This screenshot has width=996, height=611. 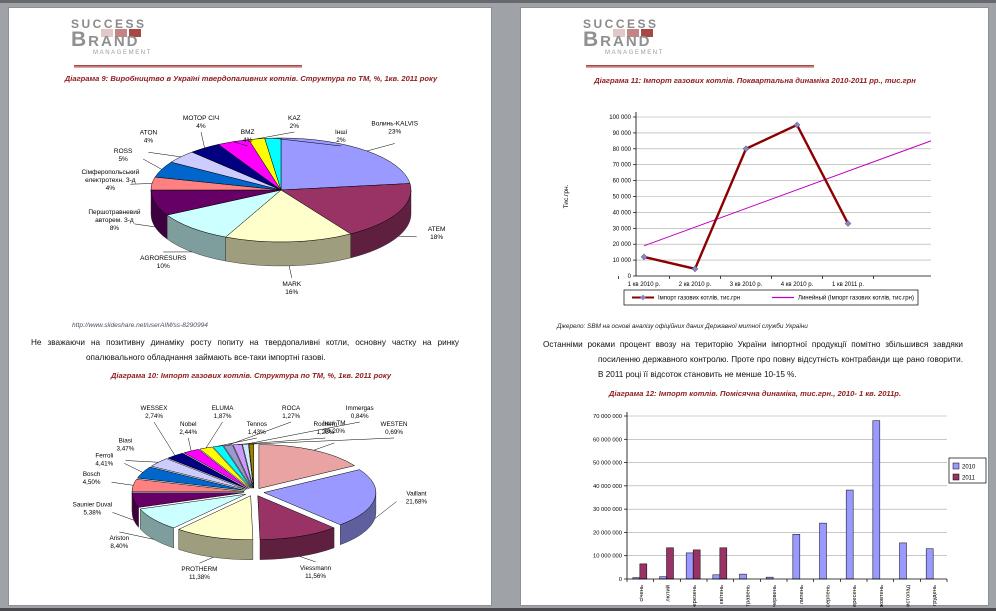 I want to click on logo-squares-icon, so click(x=121, y=33).